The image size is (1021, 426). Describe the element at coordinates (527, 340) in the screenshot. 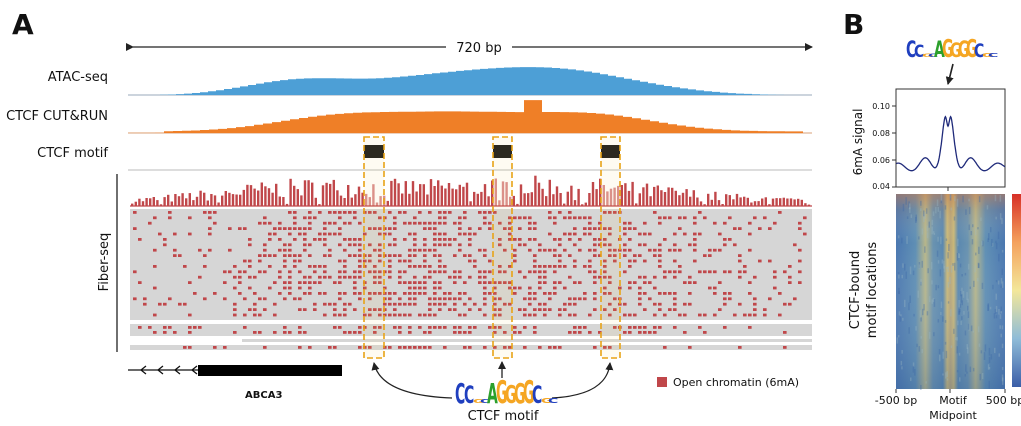

I see `fiber-read-block` at that location.